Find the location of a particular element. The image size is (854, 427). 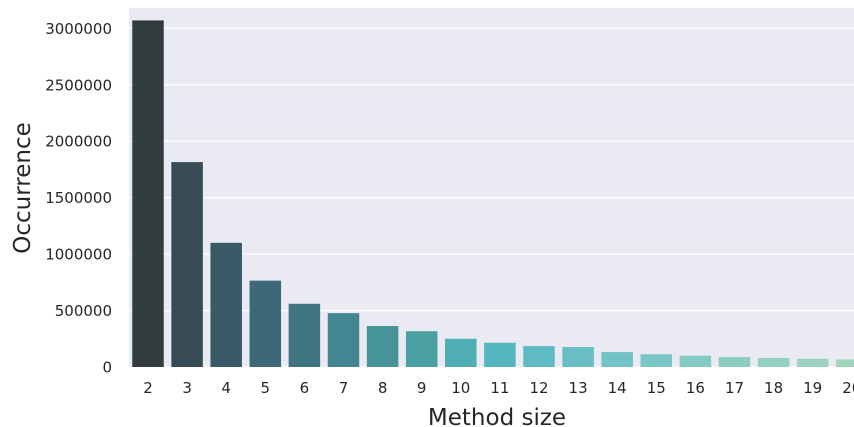

y-tick-label: 0 is located at coordinates (107, 368).